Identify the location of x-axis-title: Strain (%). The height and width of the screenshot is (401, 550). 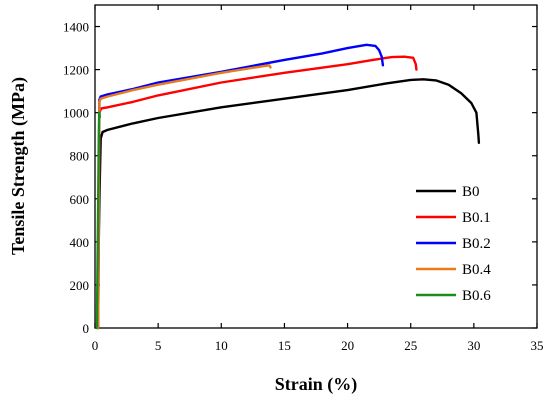
(316, 384).